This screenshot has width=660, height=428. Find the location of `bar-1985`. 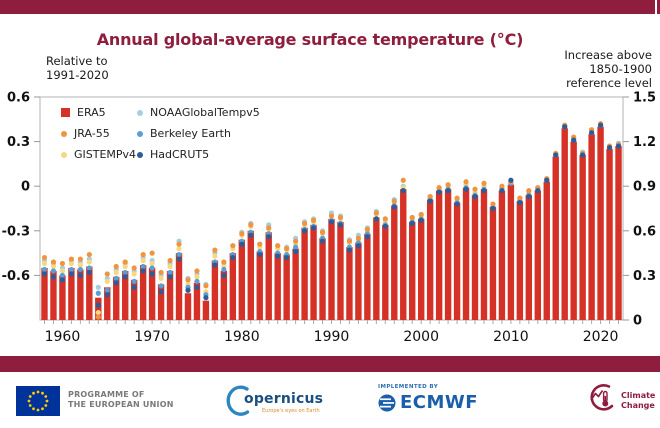

bar-1985 is located at coordinates (286, 287).